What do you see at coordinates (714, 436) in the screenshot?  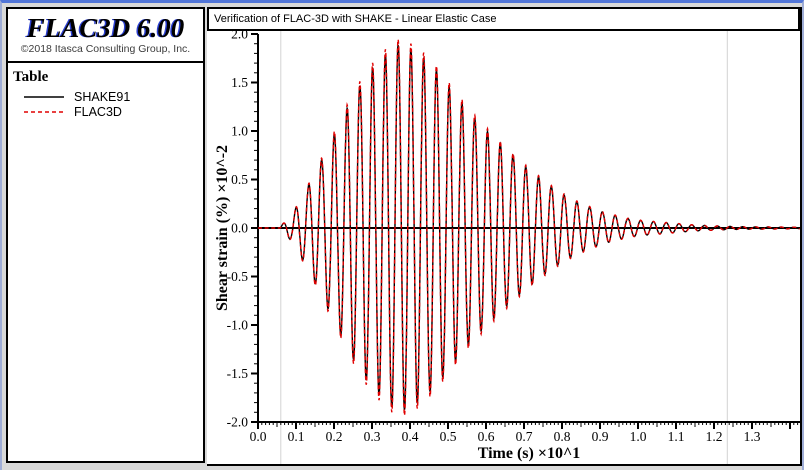 I see `svg-text: 1.2` at bounding box center [714, 436].